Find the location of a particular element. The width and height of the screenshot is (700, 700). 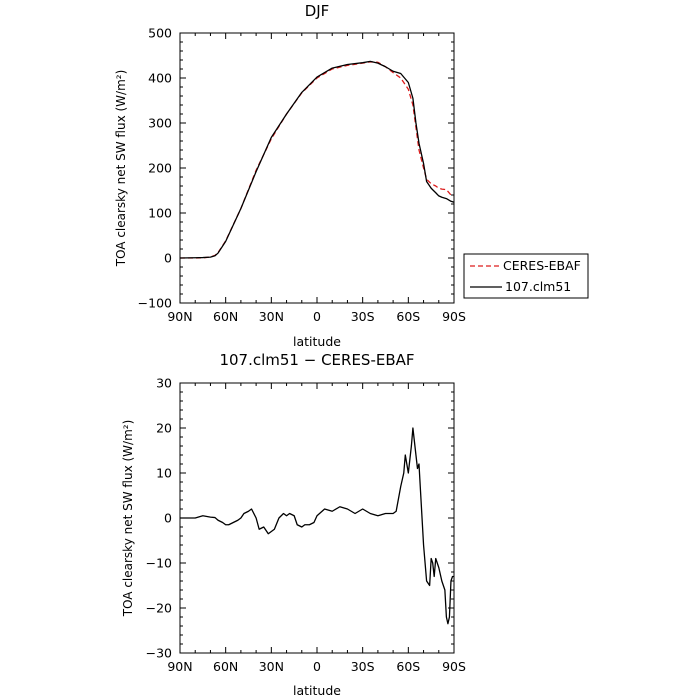

top-series-line-ceres-ebaf is located at coordinates (317, 160).